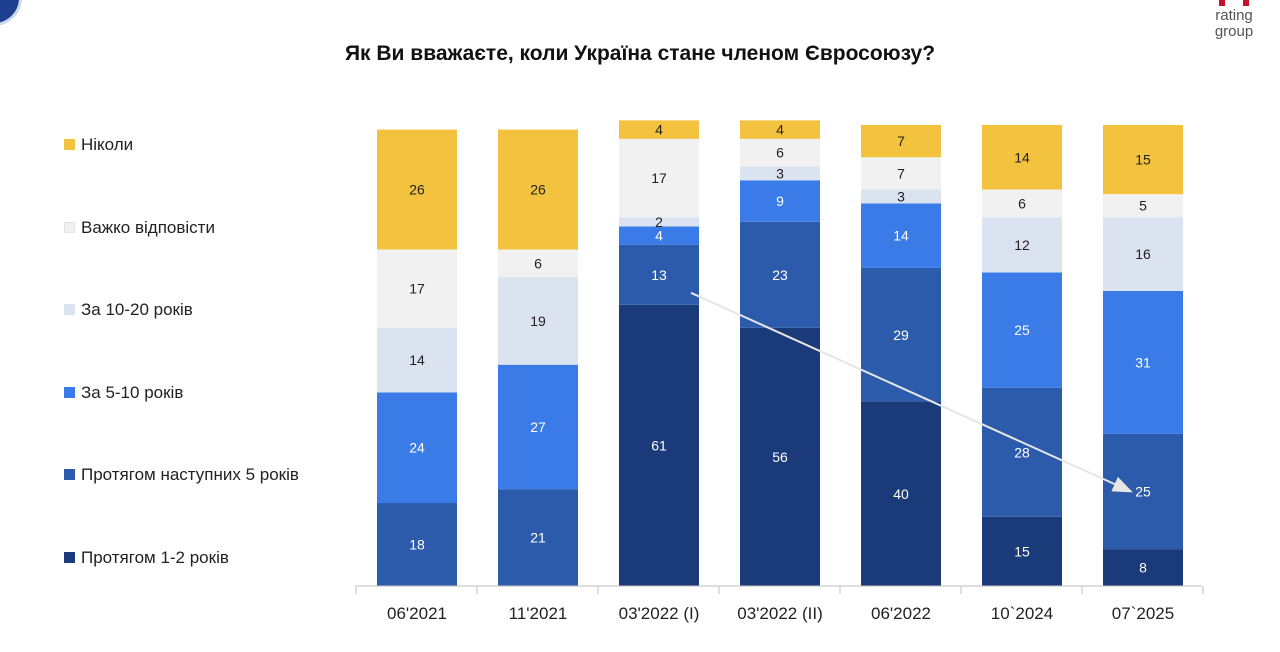  I want to click on x-tick-label: 10`2024, so click(1022, 613).